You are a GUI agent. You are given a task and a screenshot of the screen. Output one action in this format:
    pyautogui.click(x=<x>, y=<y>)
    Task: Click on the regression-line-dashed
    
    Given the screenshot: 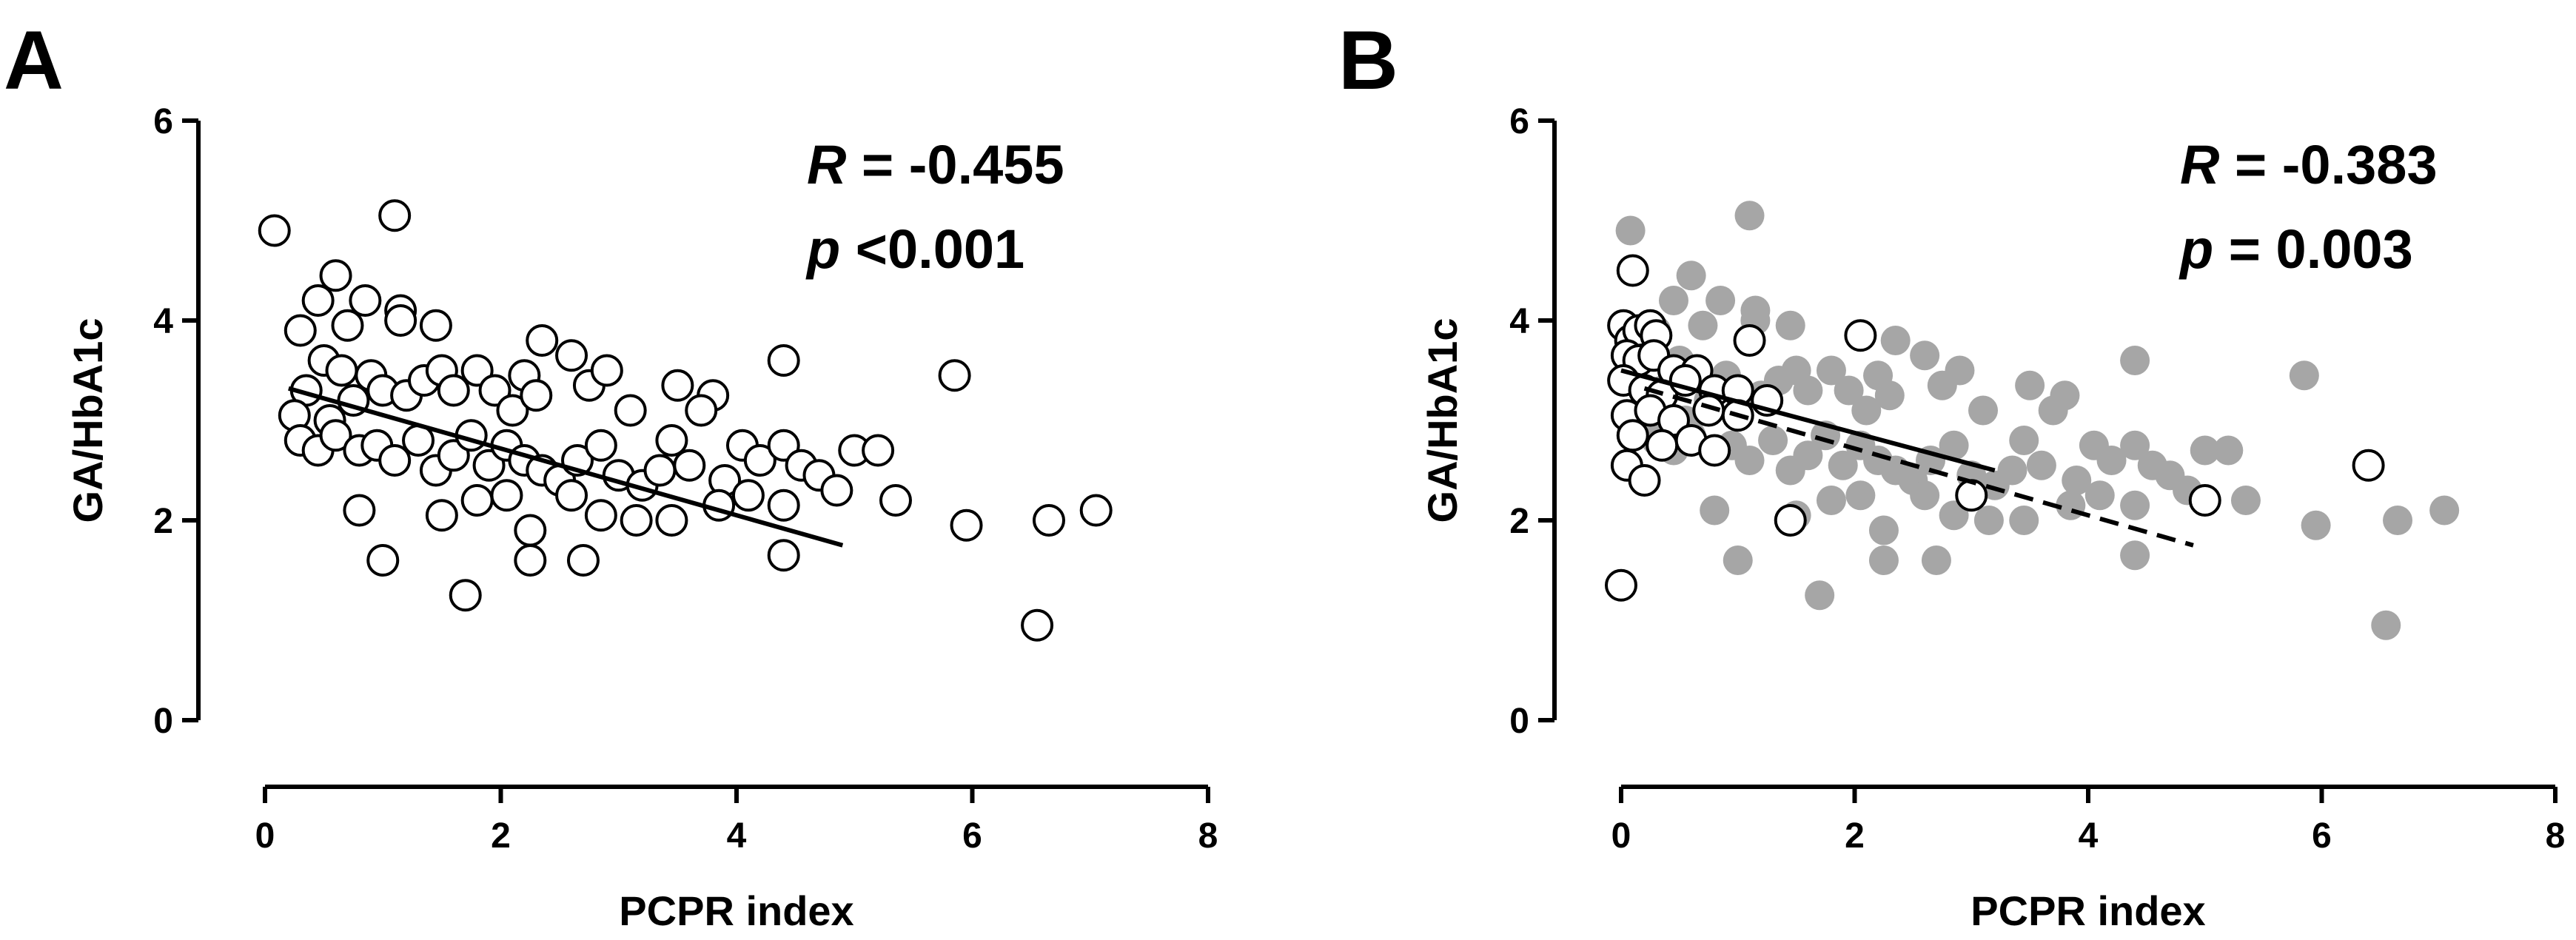 What is the action you would take?
    pyautogui.click(x=1918, y=467)
    